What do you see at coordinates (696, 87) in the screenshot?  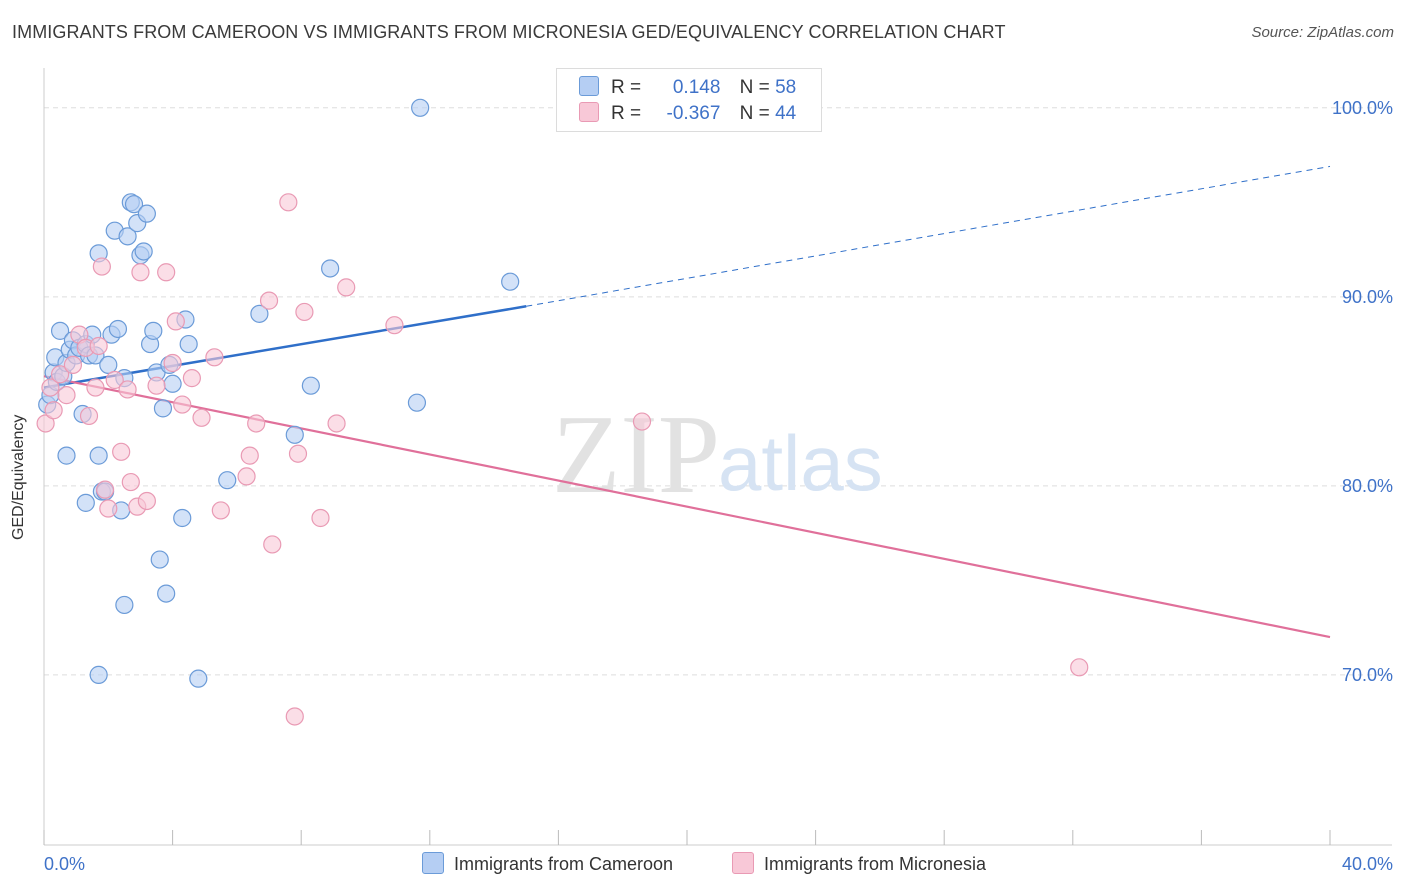 I see `r-value: 0.148` at bounding box center [696, 87].